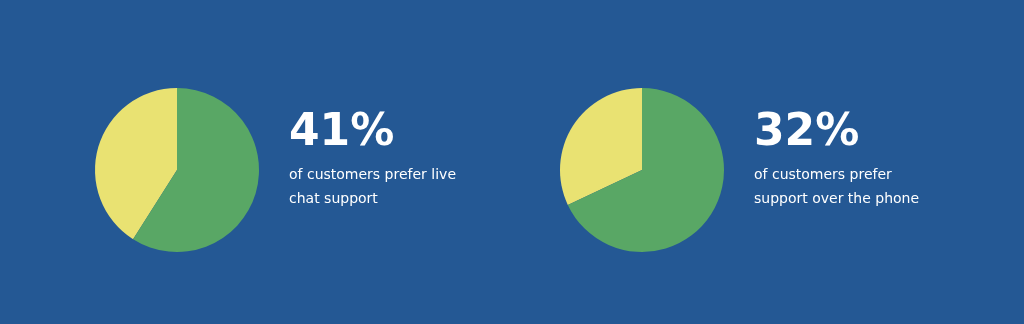 Image resolution: width=1024 pixels, height=324 pixels. What do you see at coordinates (342, 130) in the screenshot?
I see `chart-title: 41%` at bounding box center [342, 130].